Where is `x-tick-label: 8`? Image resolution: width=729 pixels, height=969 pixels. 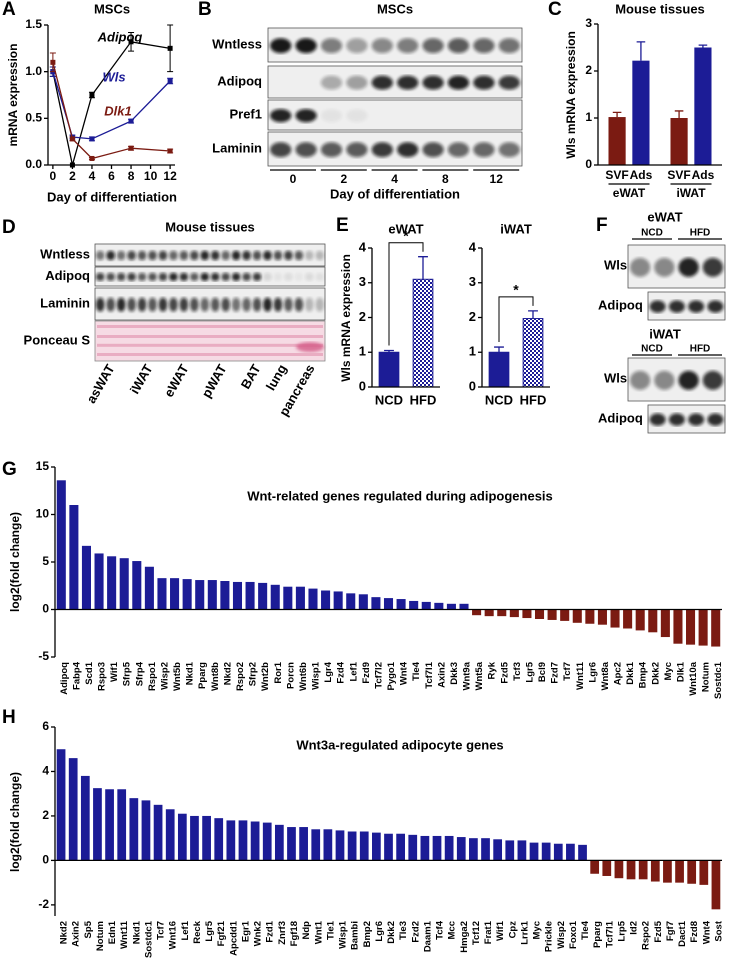
x-tick-label: 8 is located at coordinates (131, 176).